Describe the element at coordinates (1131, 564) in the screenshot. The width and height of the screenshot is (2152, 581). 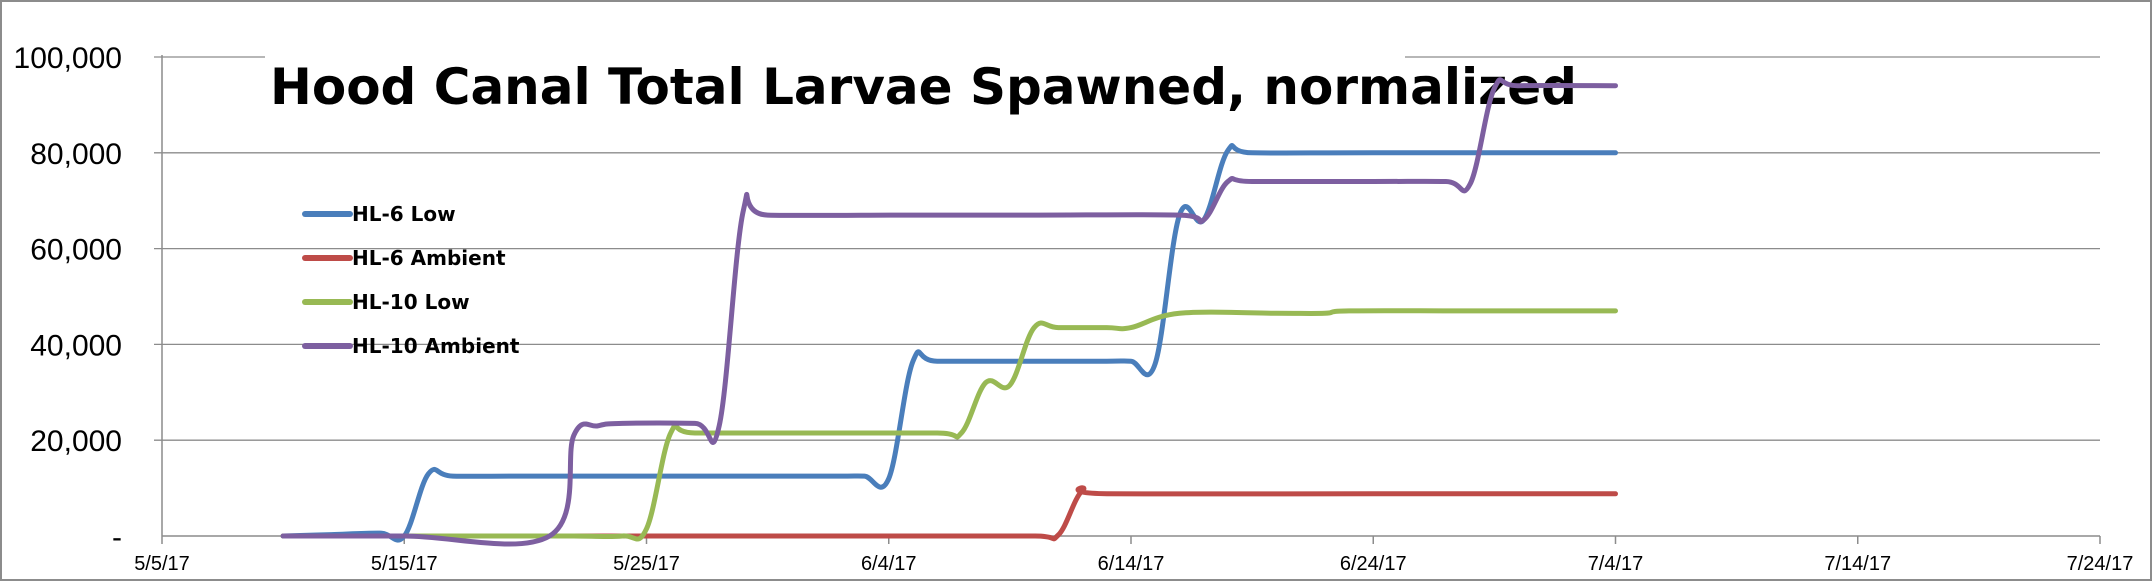
I see `x-tick-label: 6/14/17` at that location.